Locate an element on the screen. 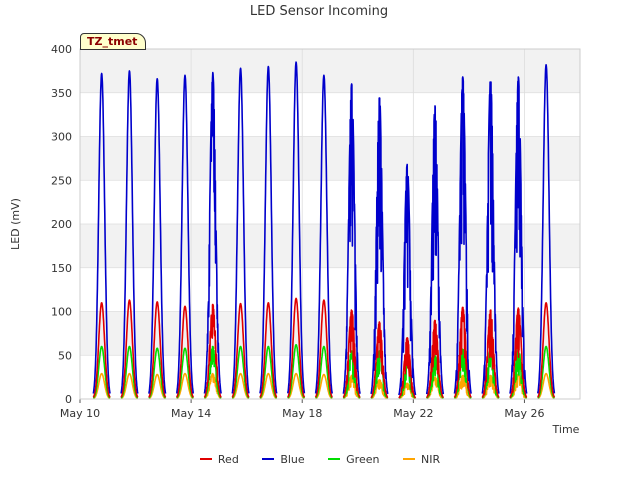 This screenshot has width=640, height=480. legend-swatch-red is located at coordinates (205, 459).